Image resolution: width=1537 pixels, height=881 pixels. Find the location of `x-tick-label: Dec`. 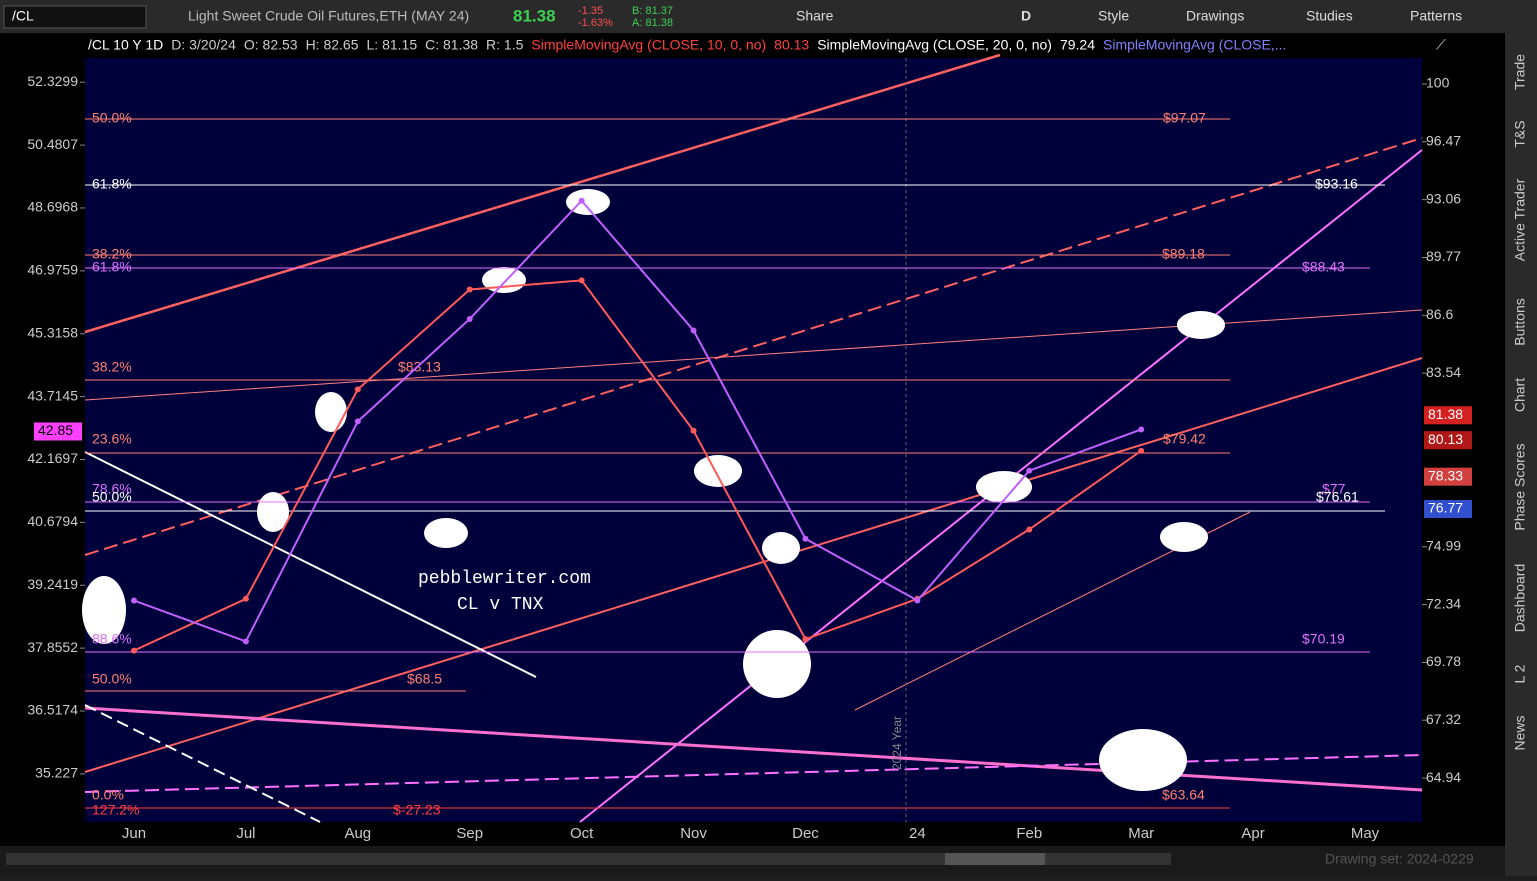

x-tick-label: Dec is located at coordinates (805, 833).